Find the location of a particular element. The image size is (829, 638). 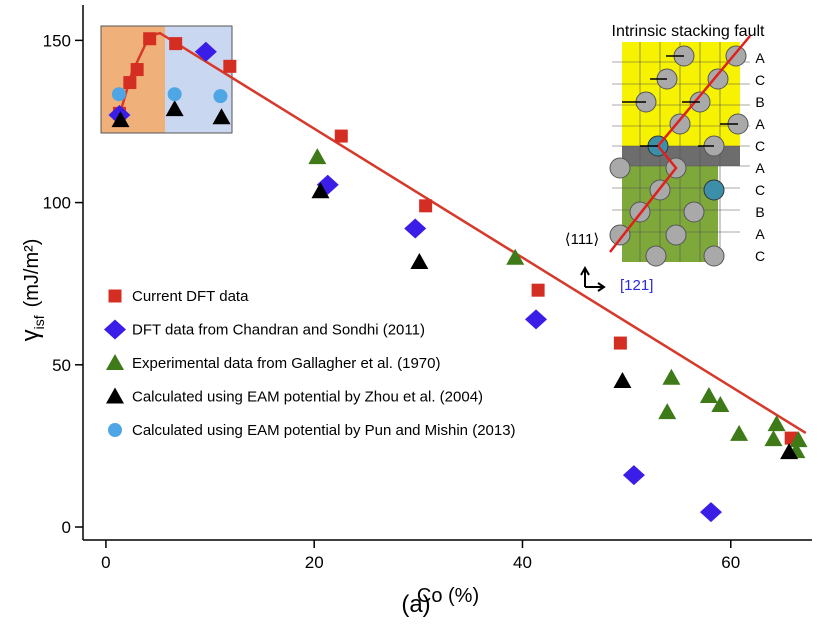

inset-right is located at coordinates (665, 163).